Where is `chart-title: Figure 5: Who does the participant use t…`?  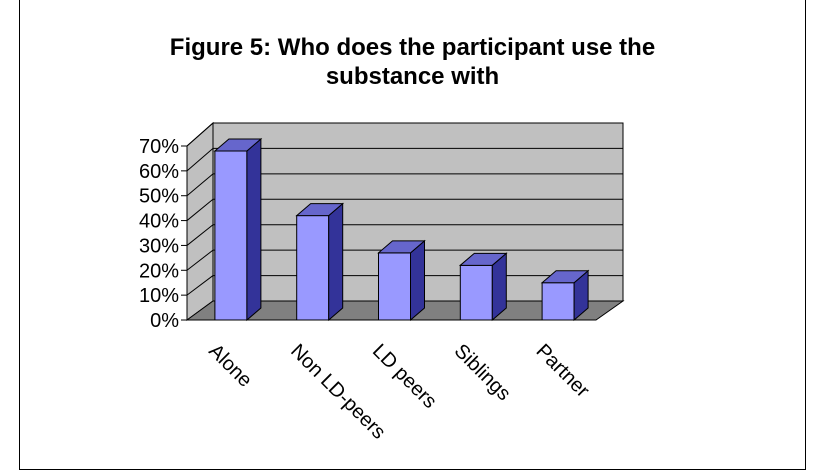 chart-title: Figure 5: Who does the participant use t… is located at coordinates (412, 62).